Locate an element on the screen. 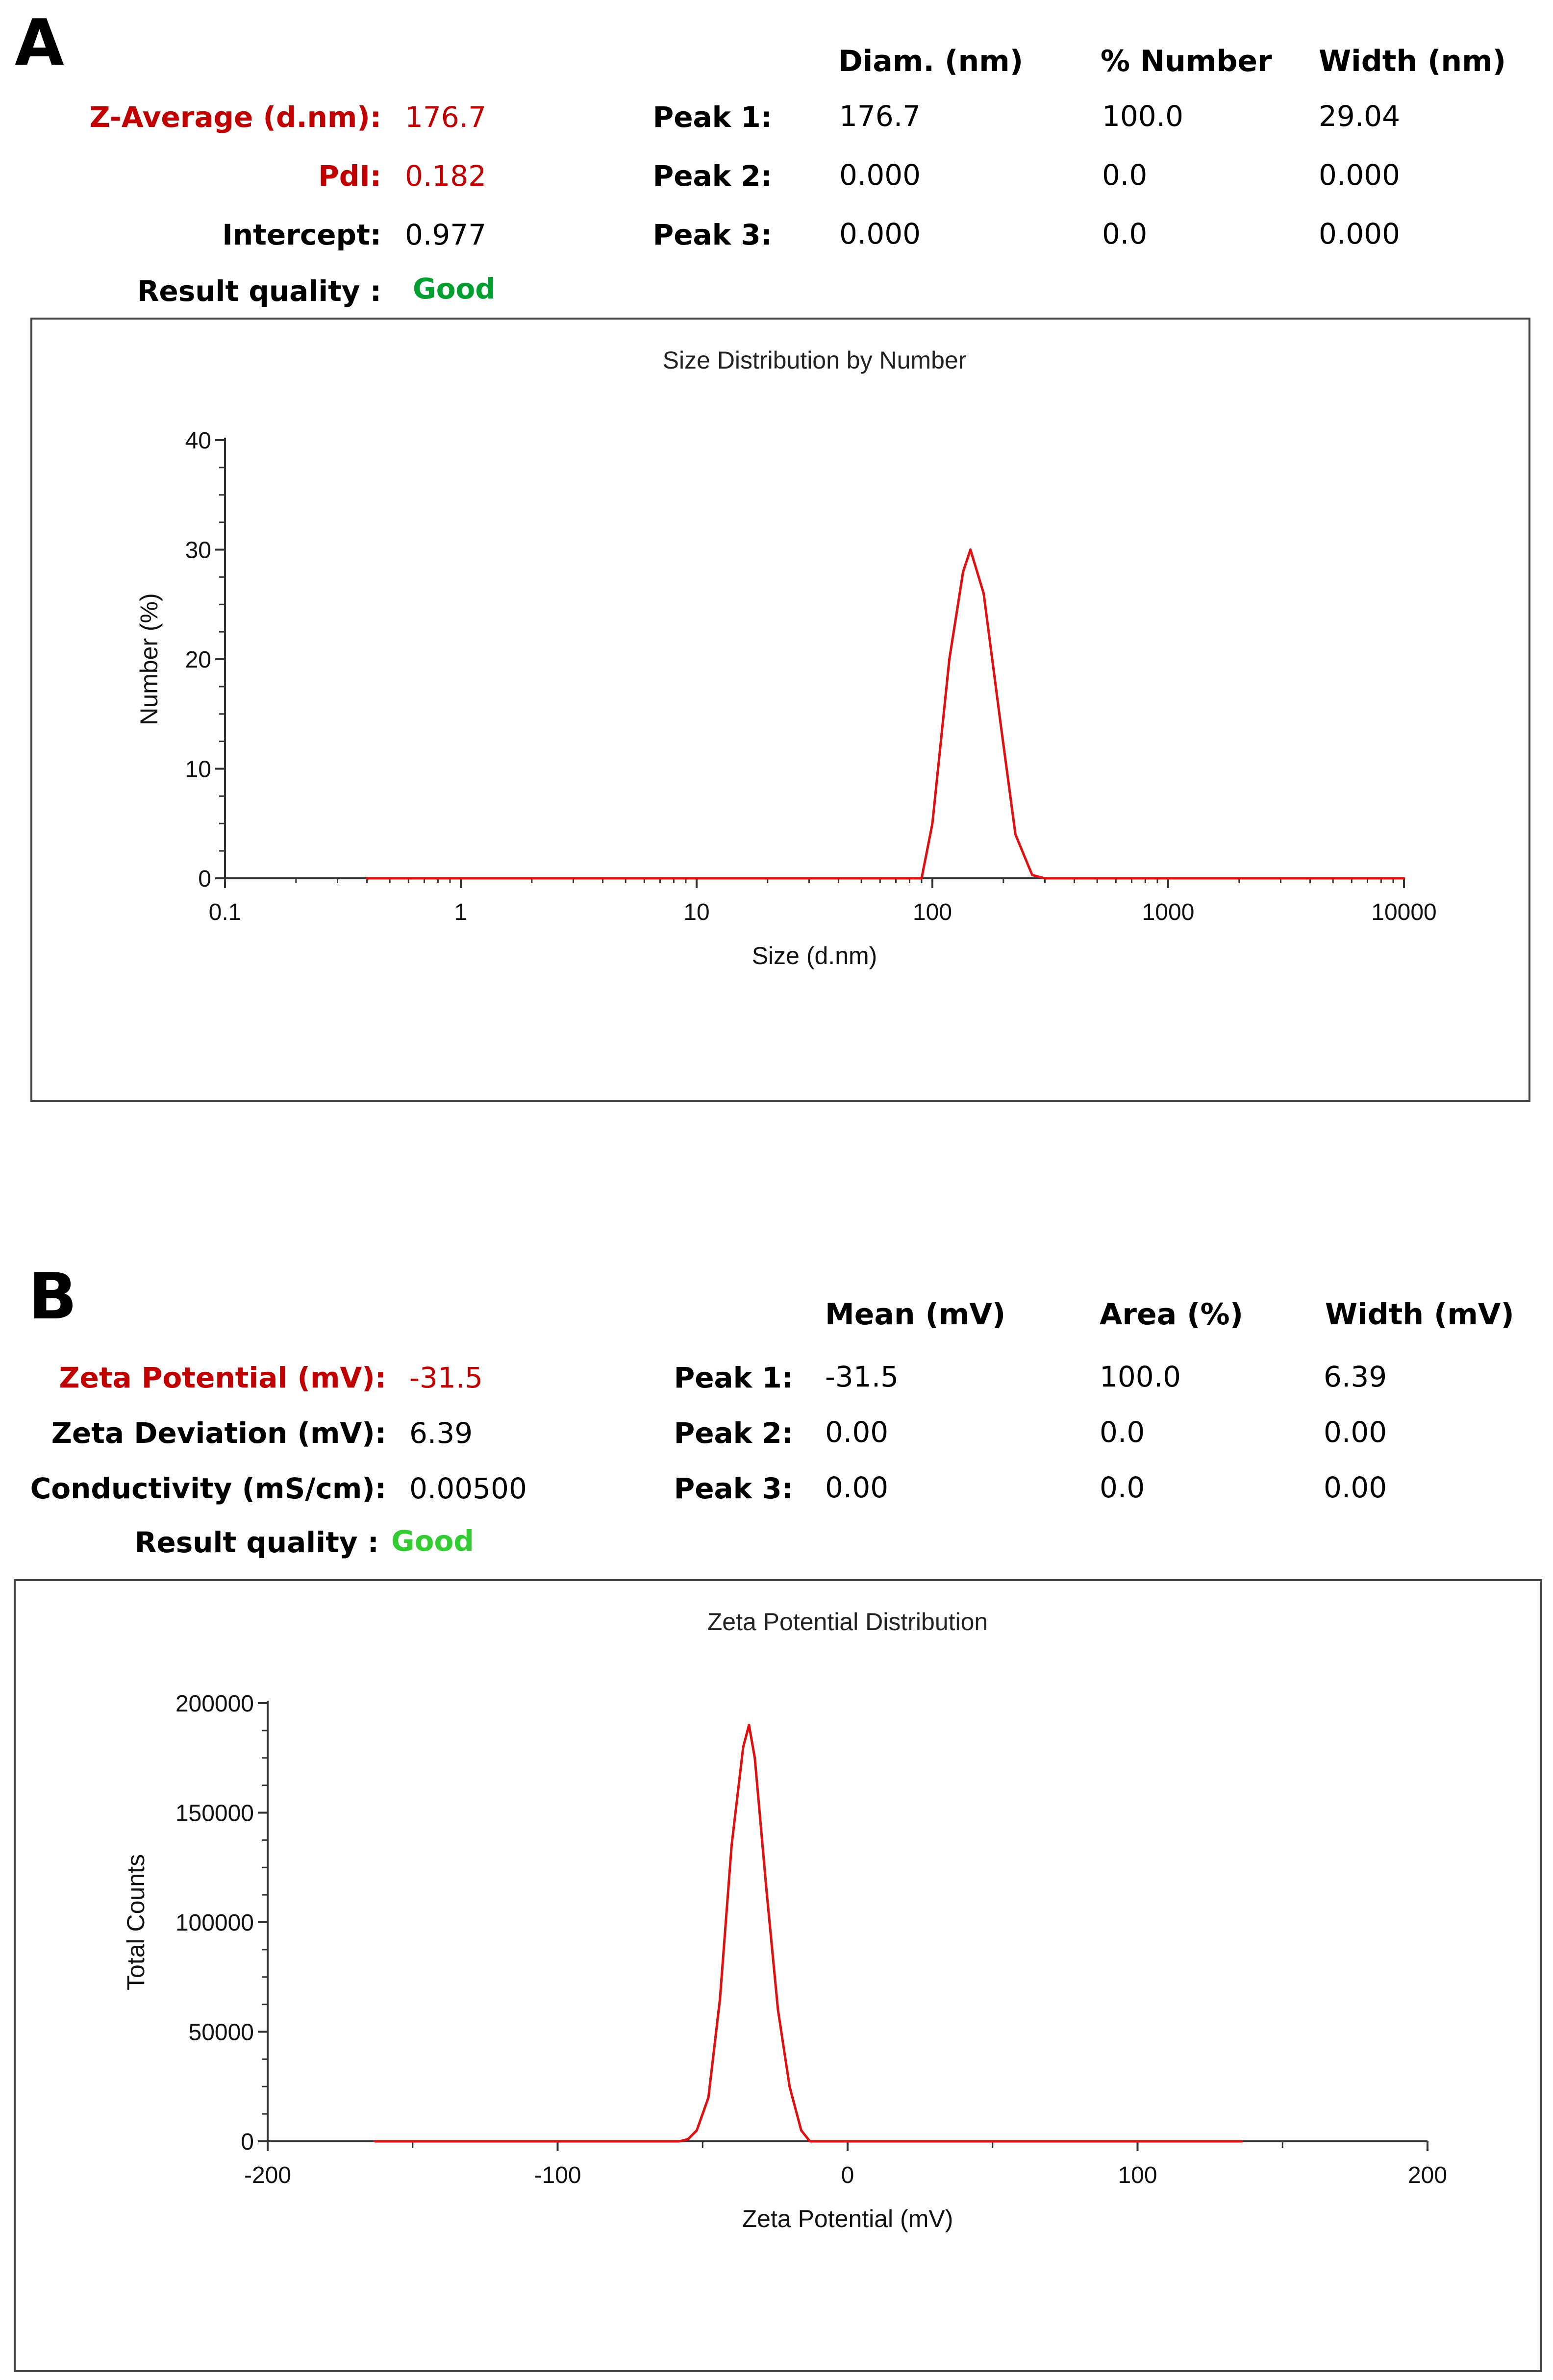  peak-1-diam: 176.7 is located at coordinates (880, 116).